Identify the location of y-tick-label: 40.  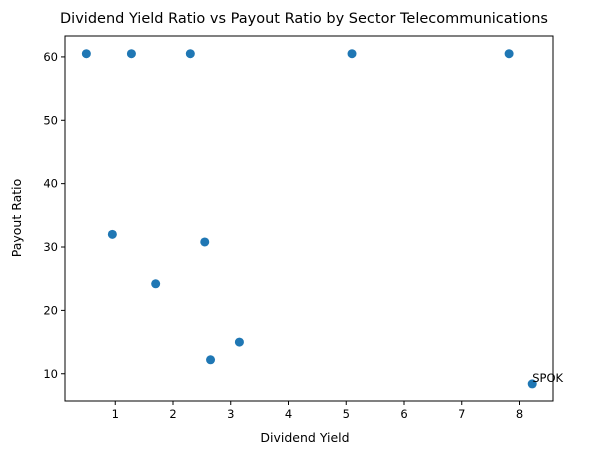
(50, 184).